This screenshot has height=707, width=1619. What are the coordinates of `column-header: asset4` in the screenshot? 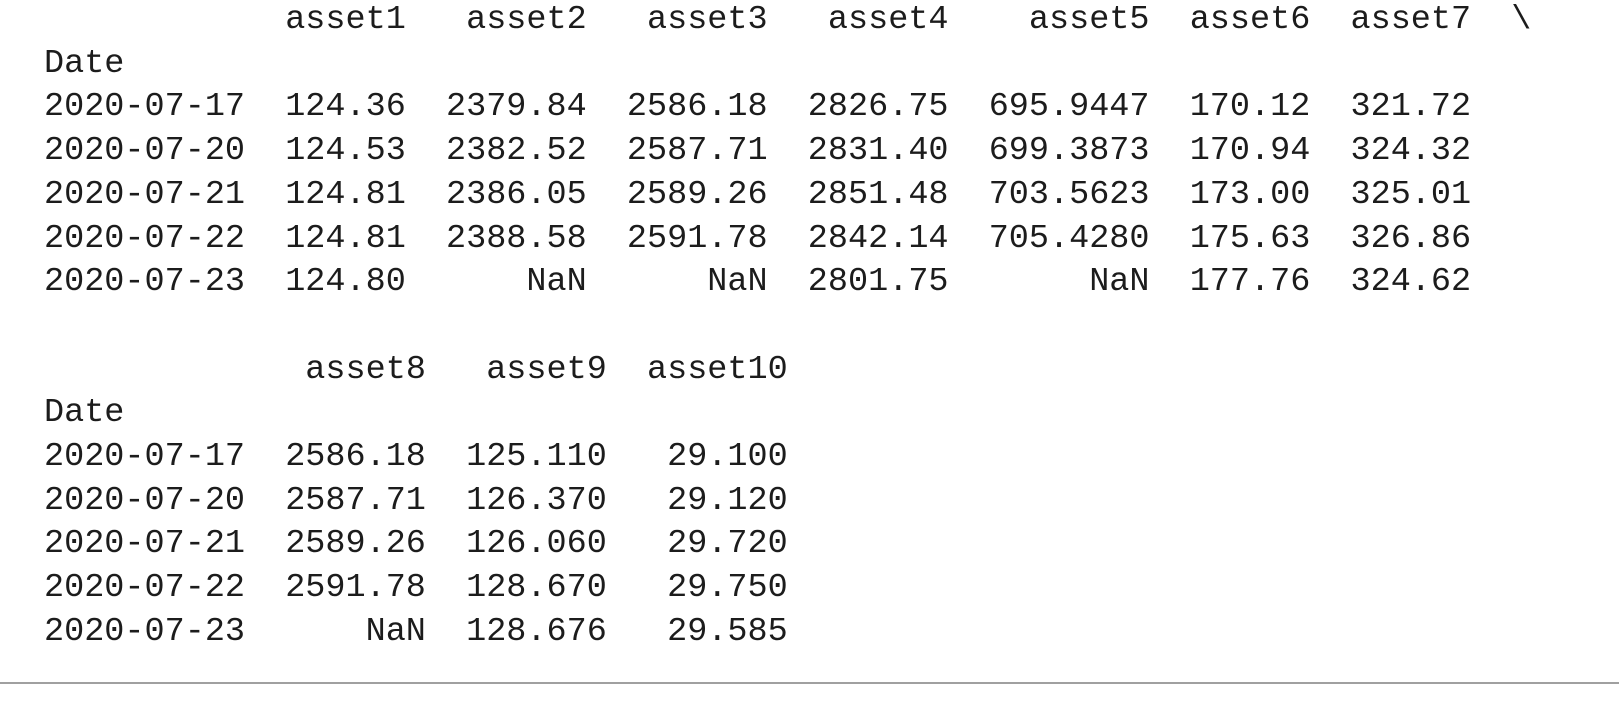 It's located at (888, 20).